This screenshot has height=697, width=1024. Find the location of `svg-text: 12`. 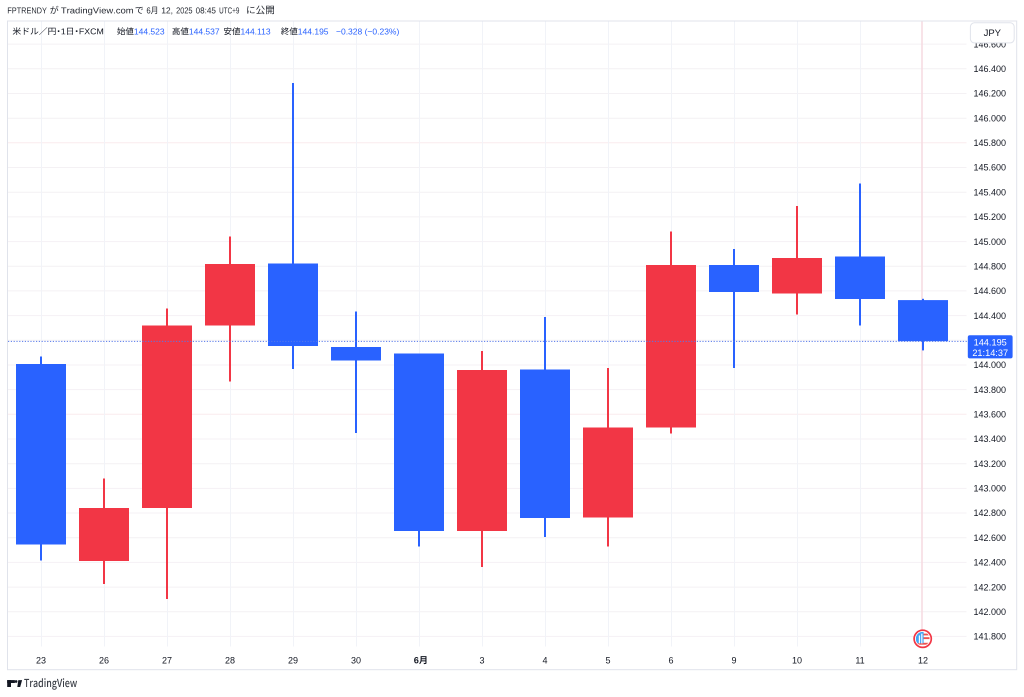

svg-text: 12 is located at coordinates (923, 660).